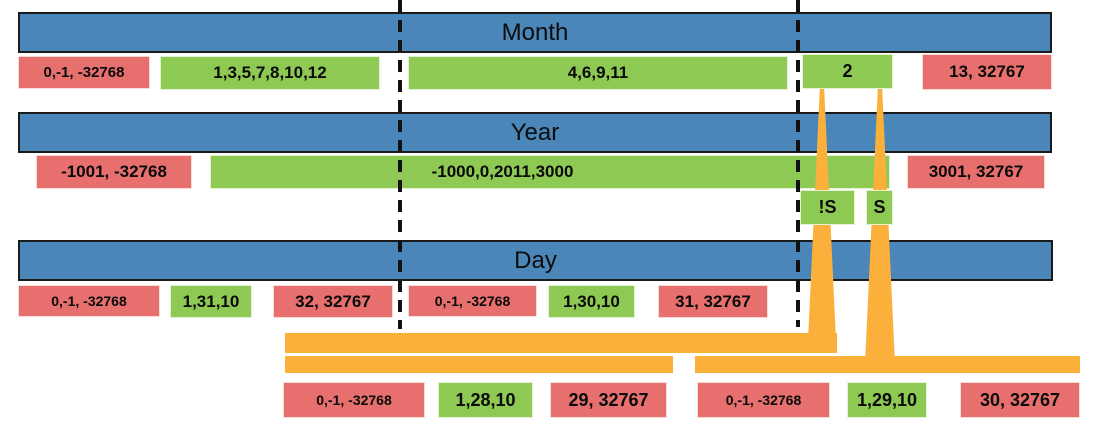  Describe the element at coordinates (798, 163) in the screenshot. I see `separator-dashed-line-right` at that location.